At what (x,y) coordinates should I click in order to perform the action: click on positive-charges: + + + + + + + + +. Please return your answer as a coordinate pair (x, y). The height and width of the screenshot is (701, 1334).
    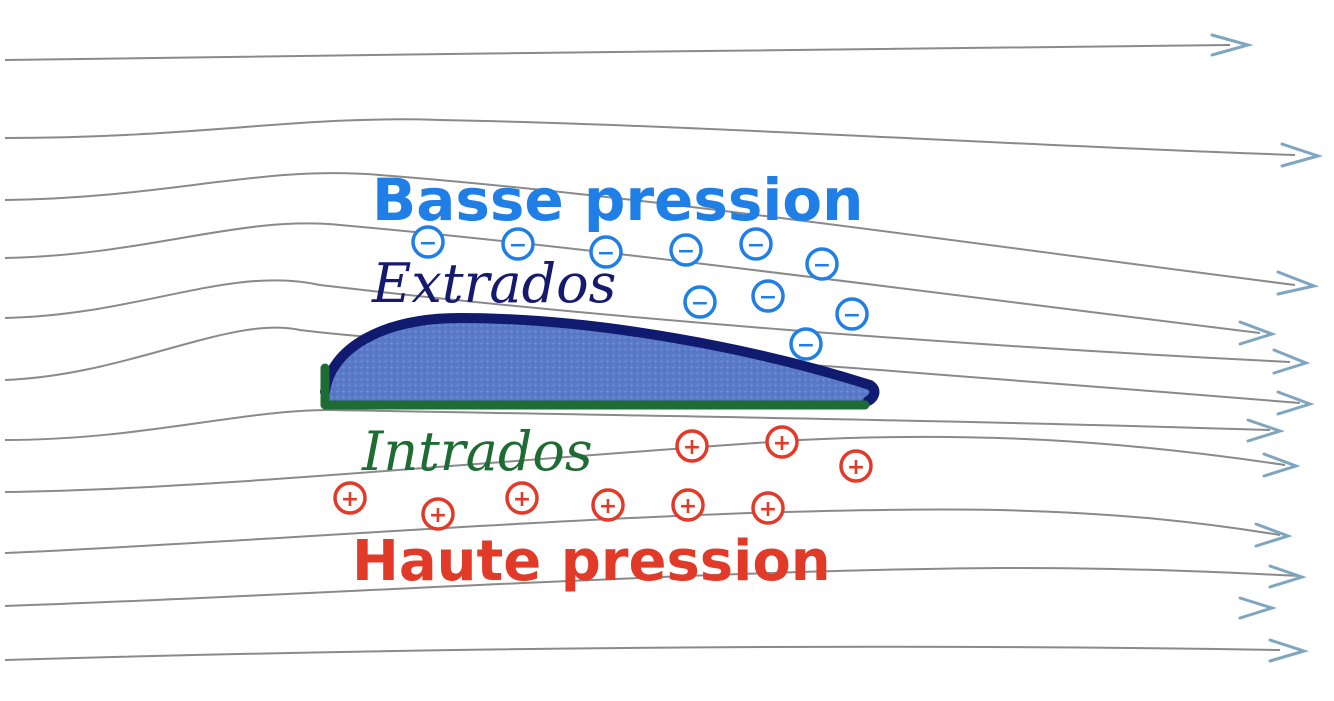
    Looking at the image, I should click on (603, 478).